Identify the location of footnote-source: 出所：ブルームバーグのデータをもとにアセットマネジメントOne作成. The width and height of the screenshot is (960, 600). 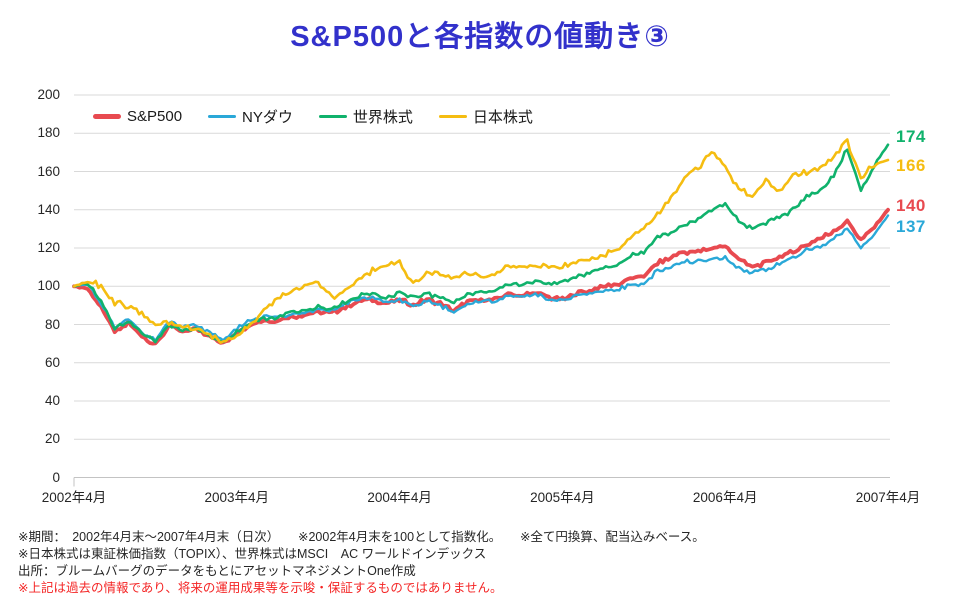
(217, 571).